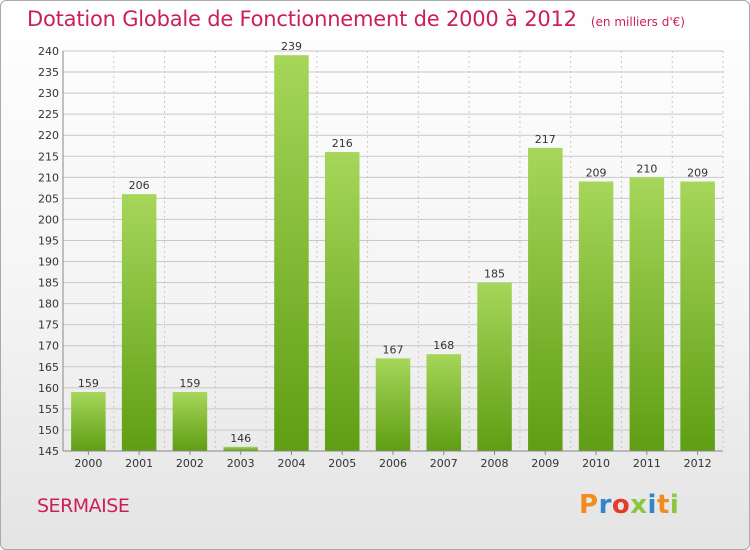 Image resolution: width=750 pixels, height=550 pixels. I want to click on x-tick-label: 2010, so click(596, 463).